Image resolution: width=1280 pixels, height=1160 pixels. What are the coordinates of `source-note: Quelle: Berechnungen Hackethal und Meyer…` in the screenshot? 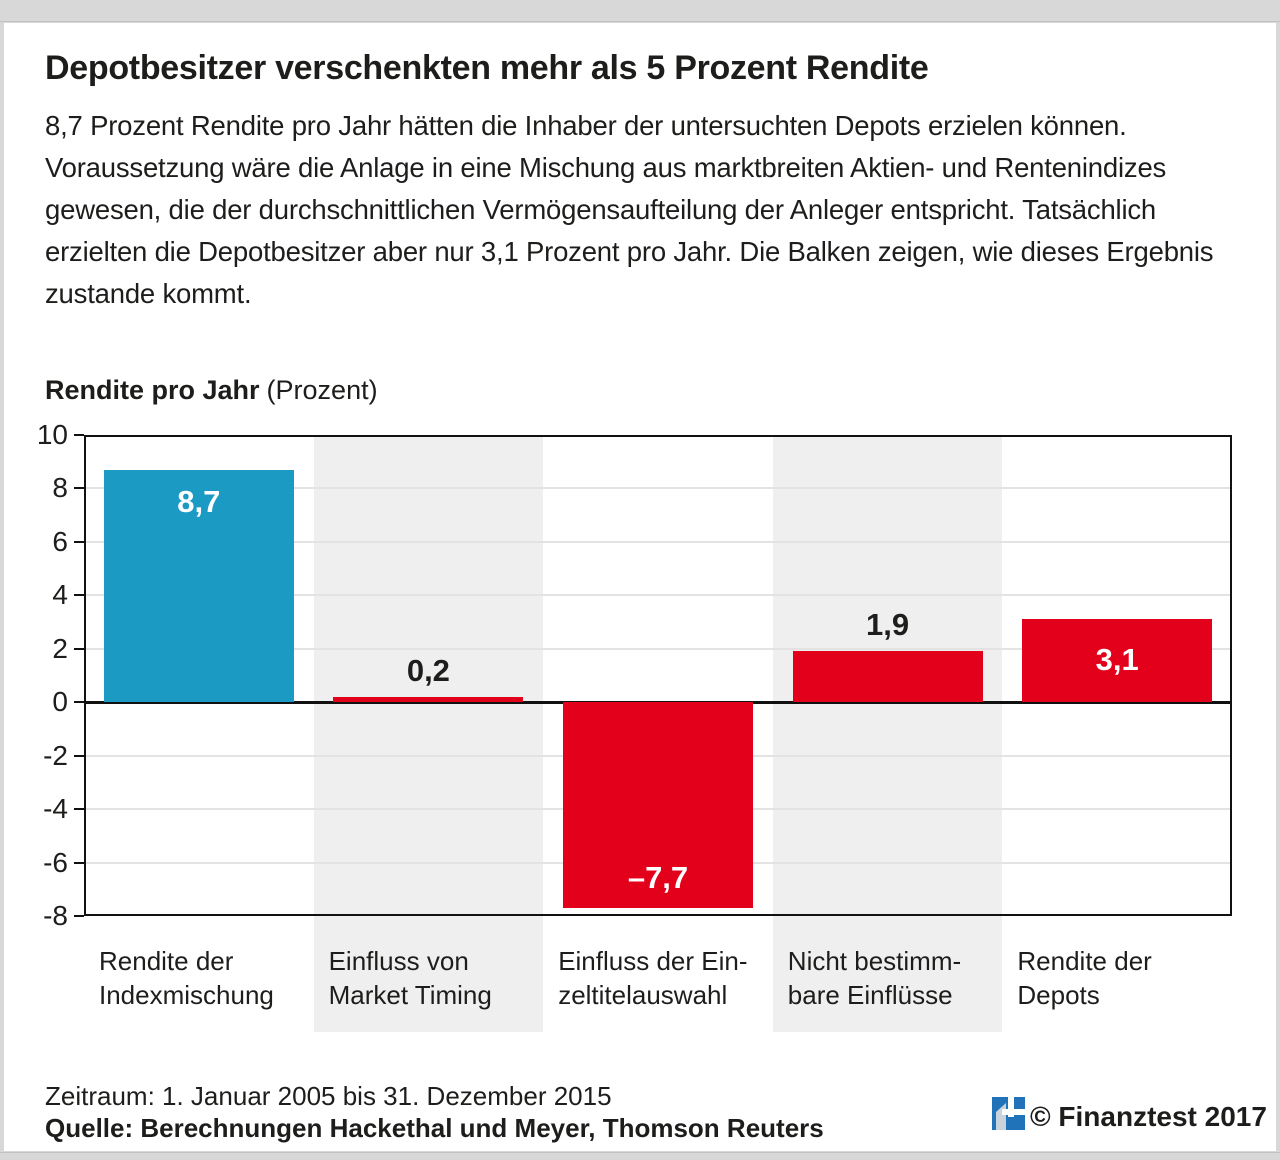 It's located at (434, 1128).